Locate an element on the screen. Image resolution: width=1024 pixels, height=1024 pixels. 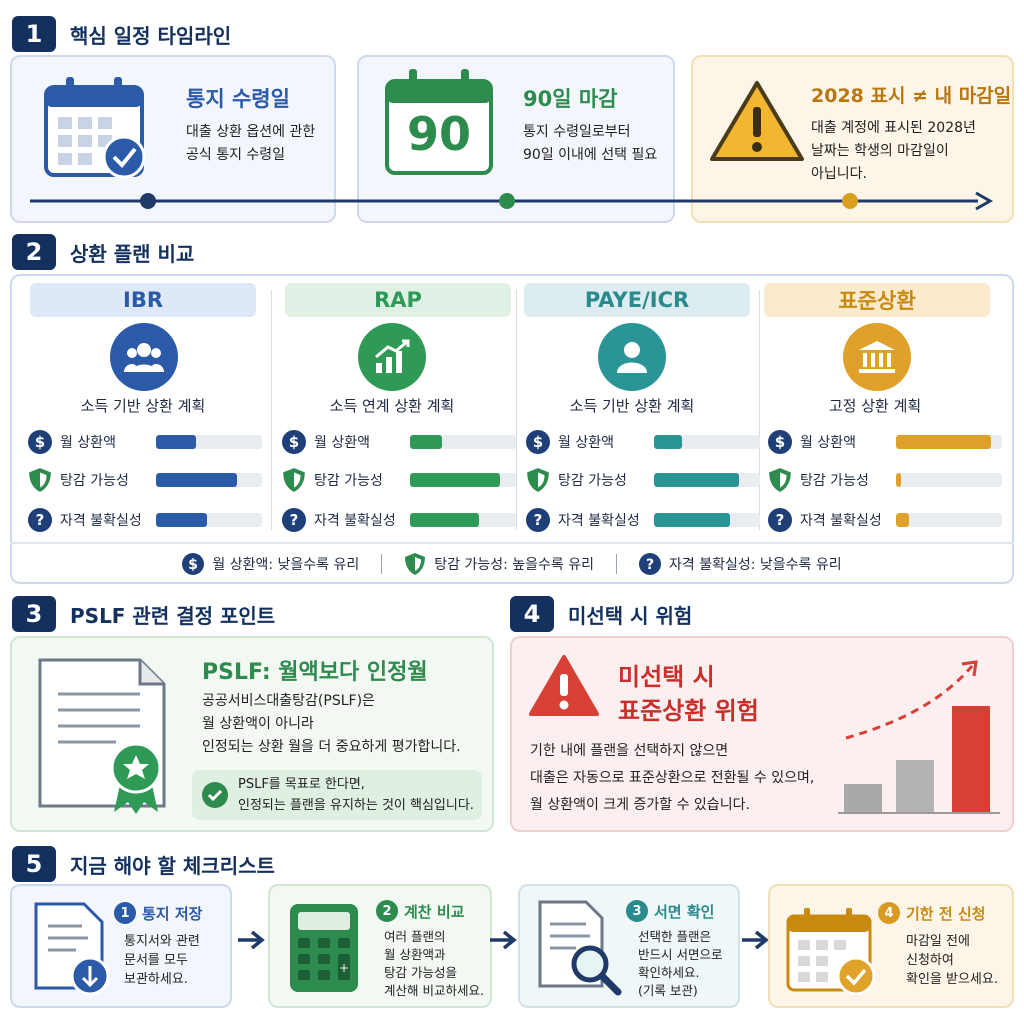
risk-title-line: 표준상환 위험 is located at coordinates (688, 711).